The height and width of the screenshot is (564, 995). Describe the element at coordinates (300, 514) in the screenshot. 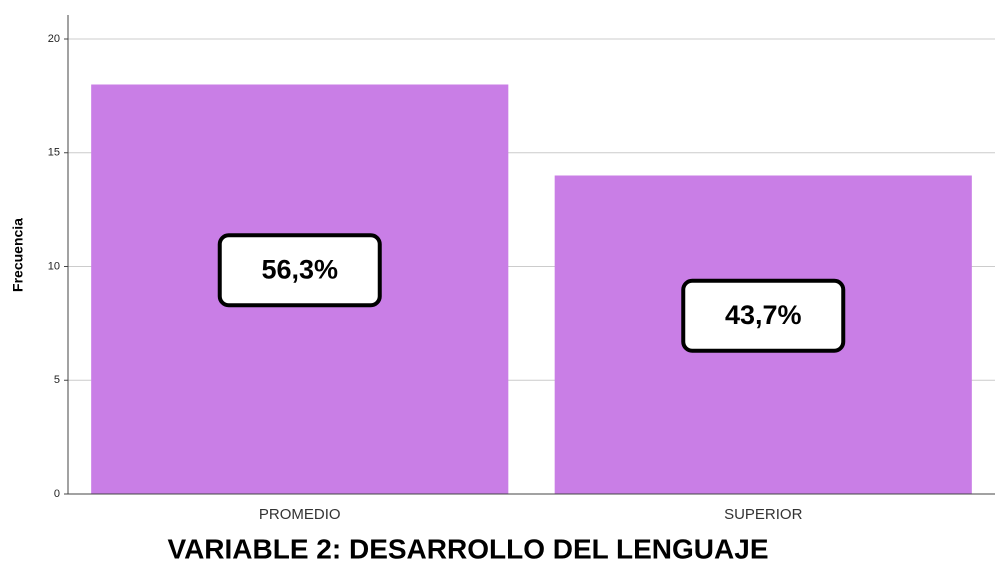

I see `x-tick-label: PROMEDIO` at that location.